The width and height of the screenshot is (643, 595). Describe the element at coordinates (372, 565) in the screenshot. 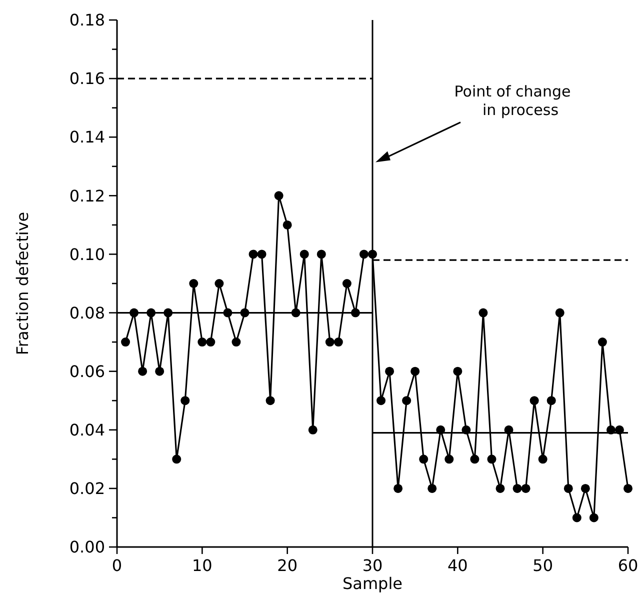

I see `x-tick-label: 30` at that location.